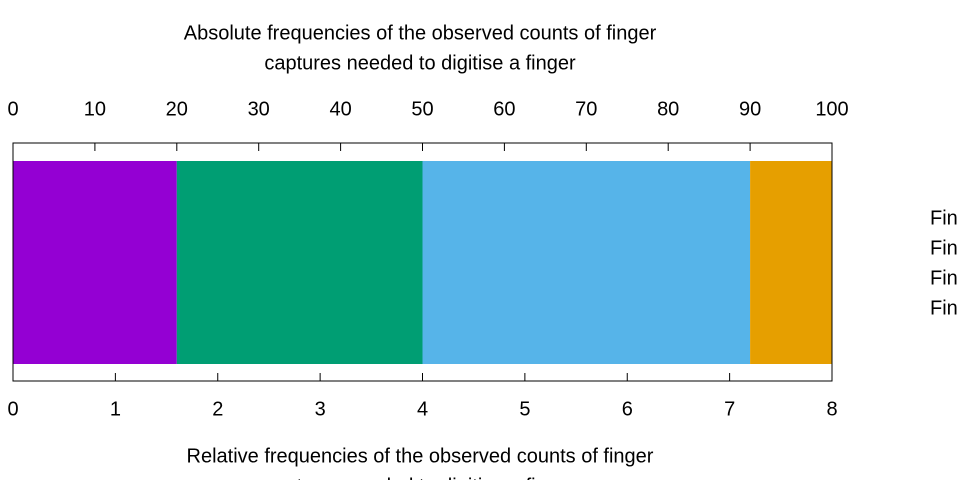 This screenshot has height=480, width=967. I want to click on x2-tick-label: 30, so click(259, 109).